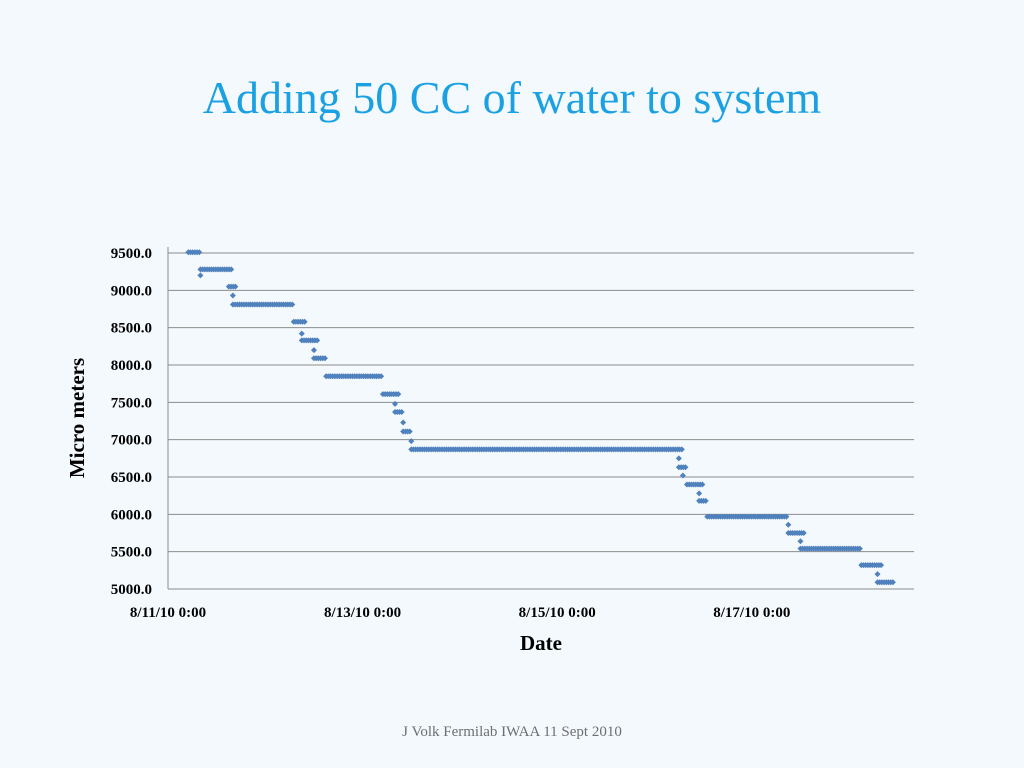 The image size is (1024, 768). What do you see at coordinates (131, 291) in the screenshot?
I see `y-tick-label: 9000.0` at bounding box center [131, 291].